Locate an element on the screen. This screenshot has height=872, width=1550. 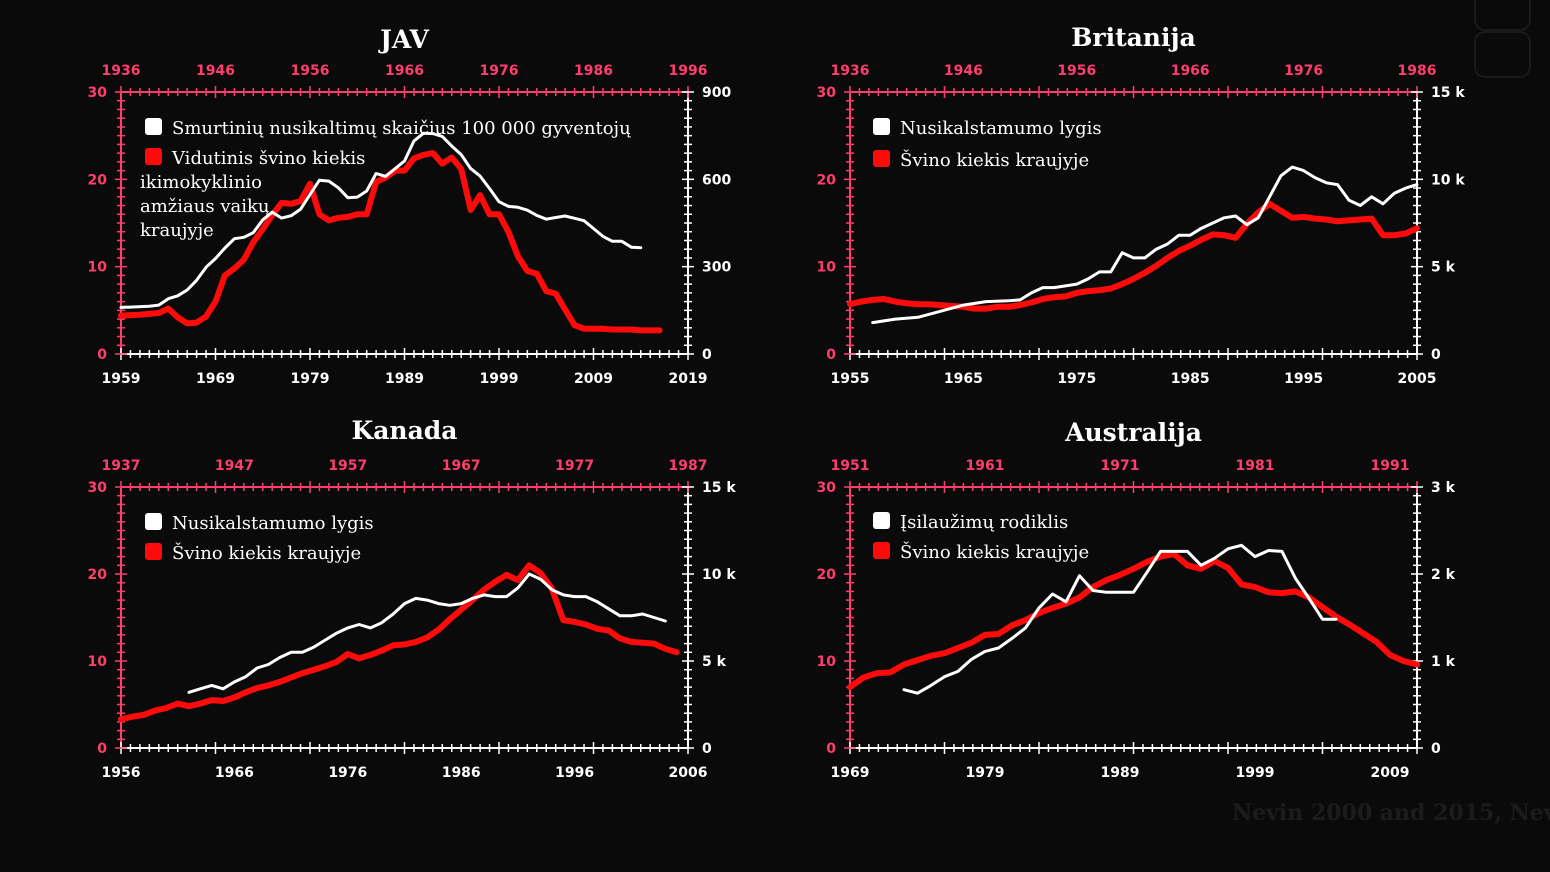
bottom-tick-label: 2005 is located at coordinates (1417, 379).